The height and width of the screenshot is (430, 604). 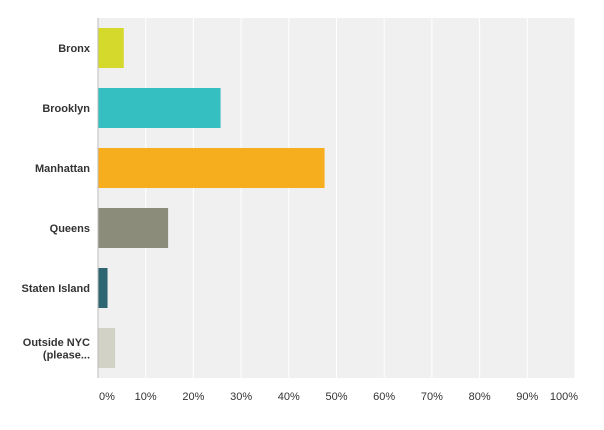 I want to click on category-label: Staten Island, so click(x=56, y=289).